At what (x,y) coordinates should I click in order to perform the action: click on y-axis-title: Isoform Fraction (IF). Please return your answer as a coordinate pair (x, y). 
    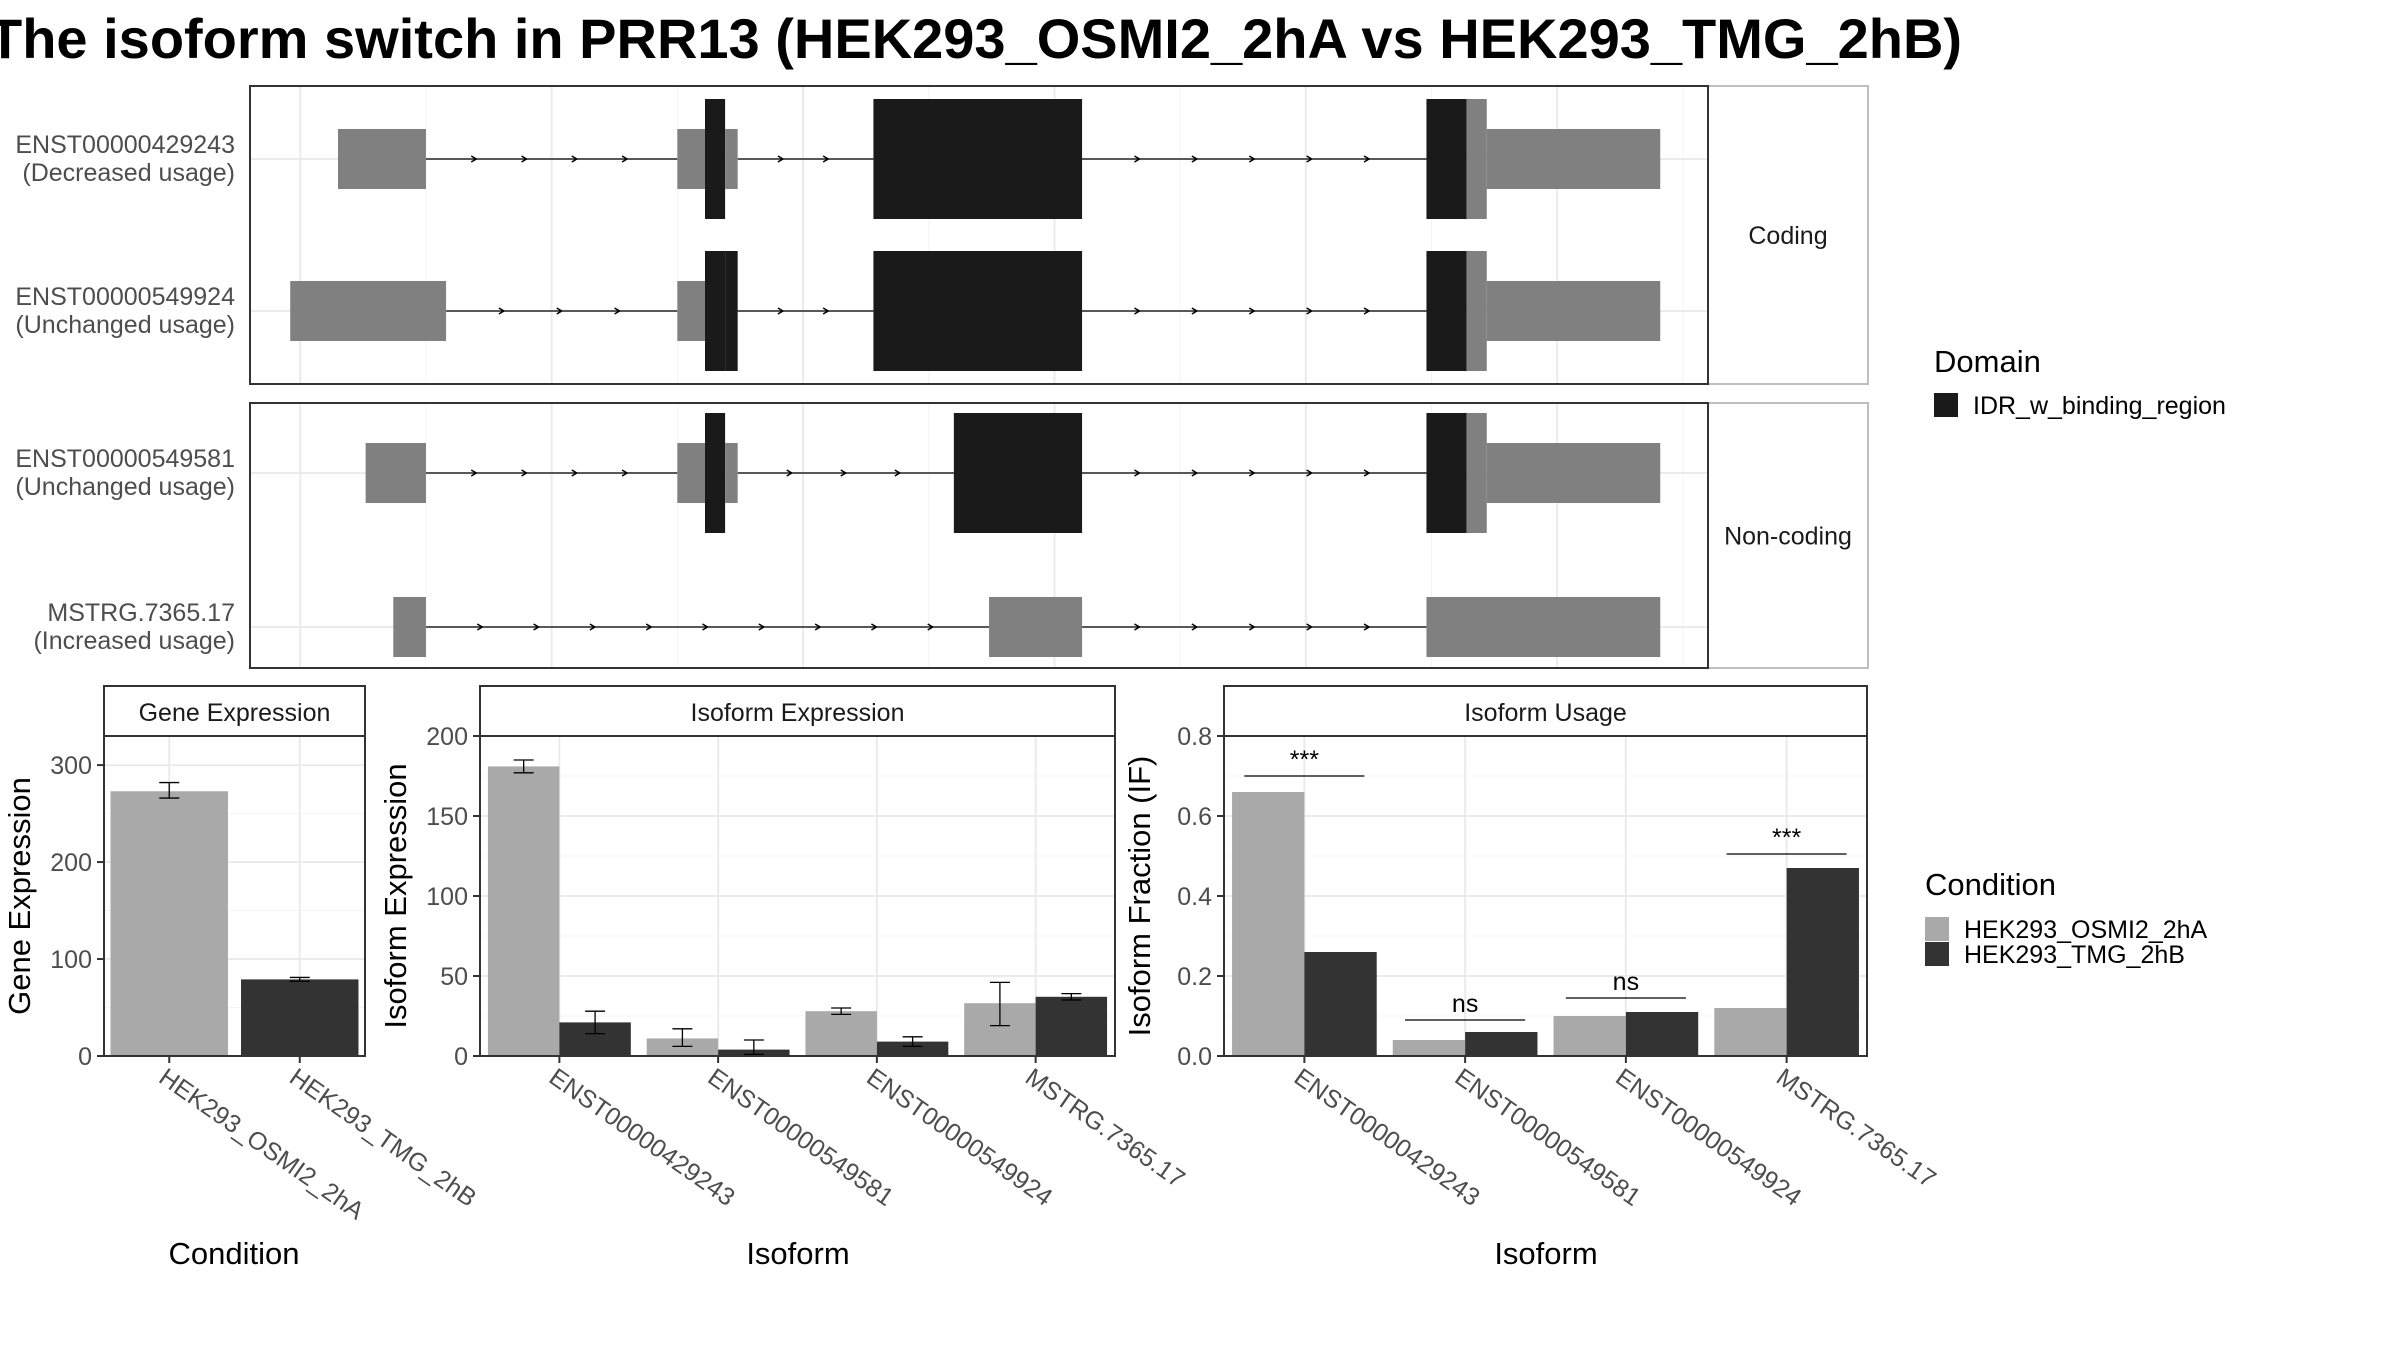
    Looking at the image, I should click on (1139, 896).